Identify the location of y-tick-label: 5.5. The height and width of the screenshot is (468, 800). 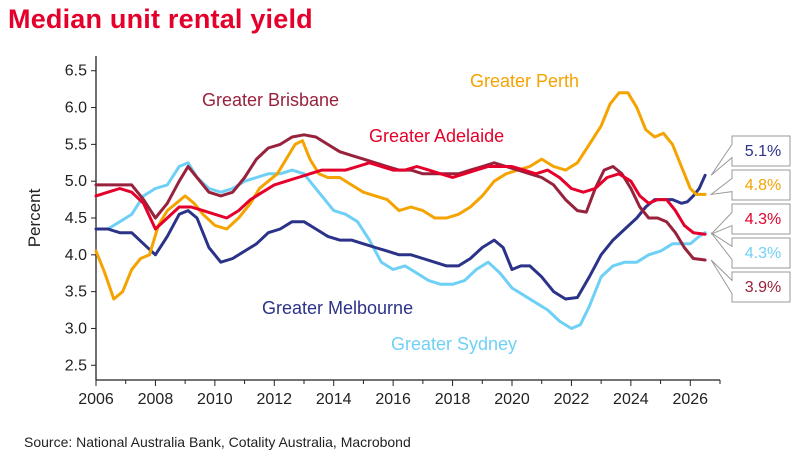
(76, 144).